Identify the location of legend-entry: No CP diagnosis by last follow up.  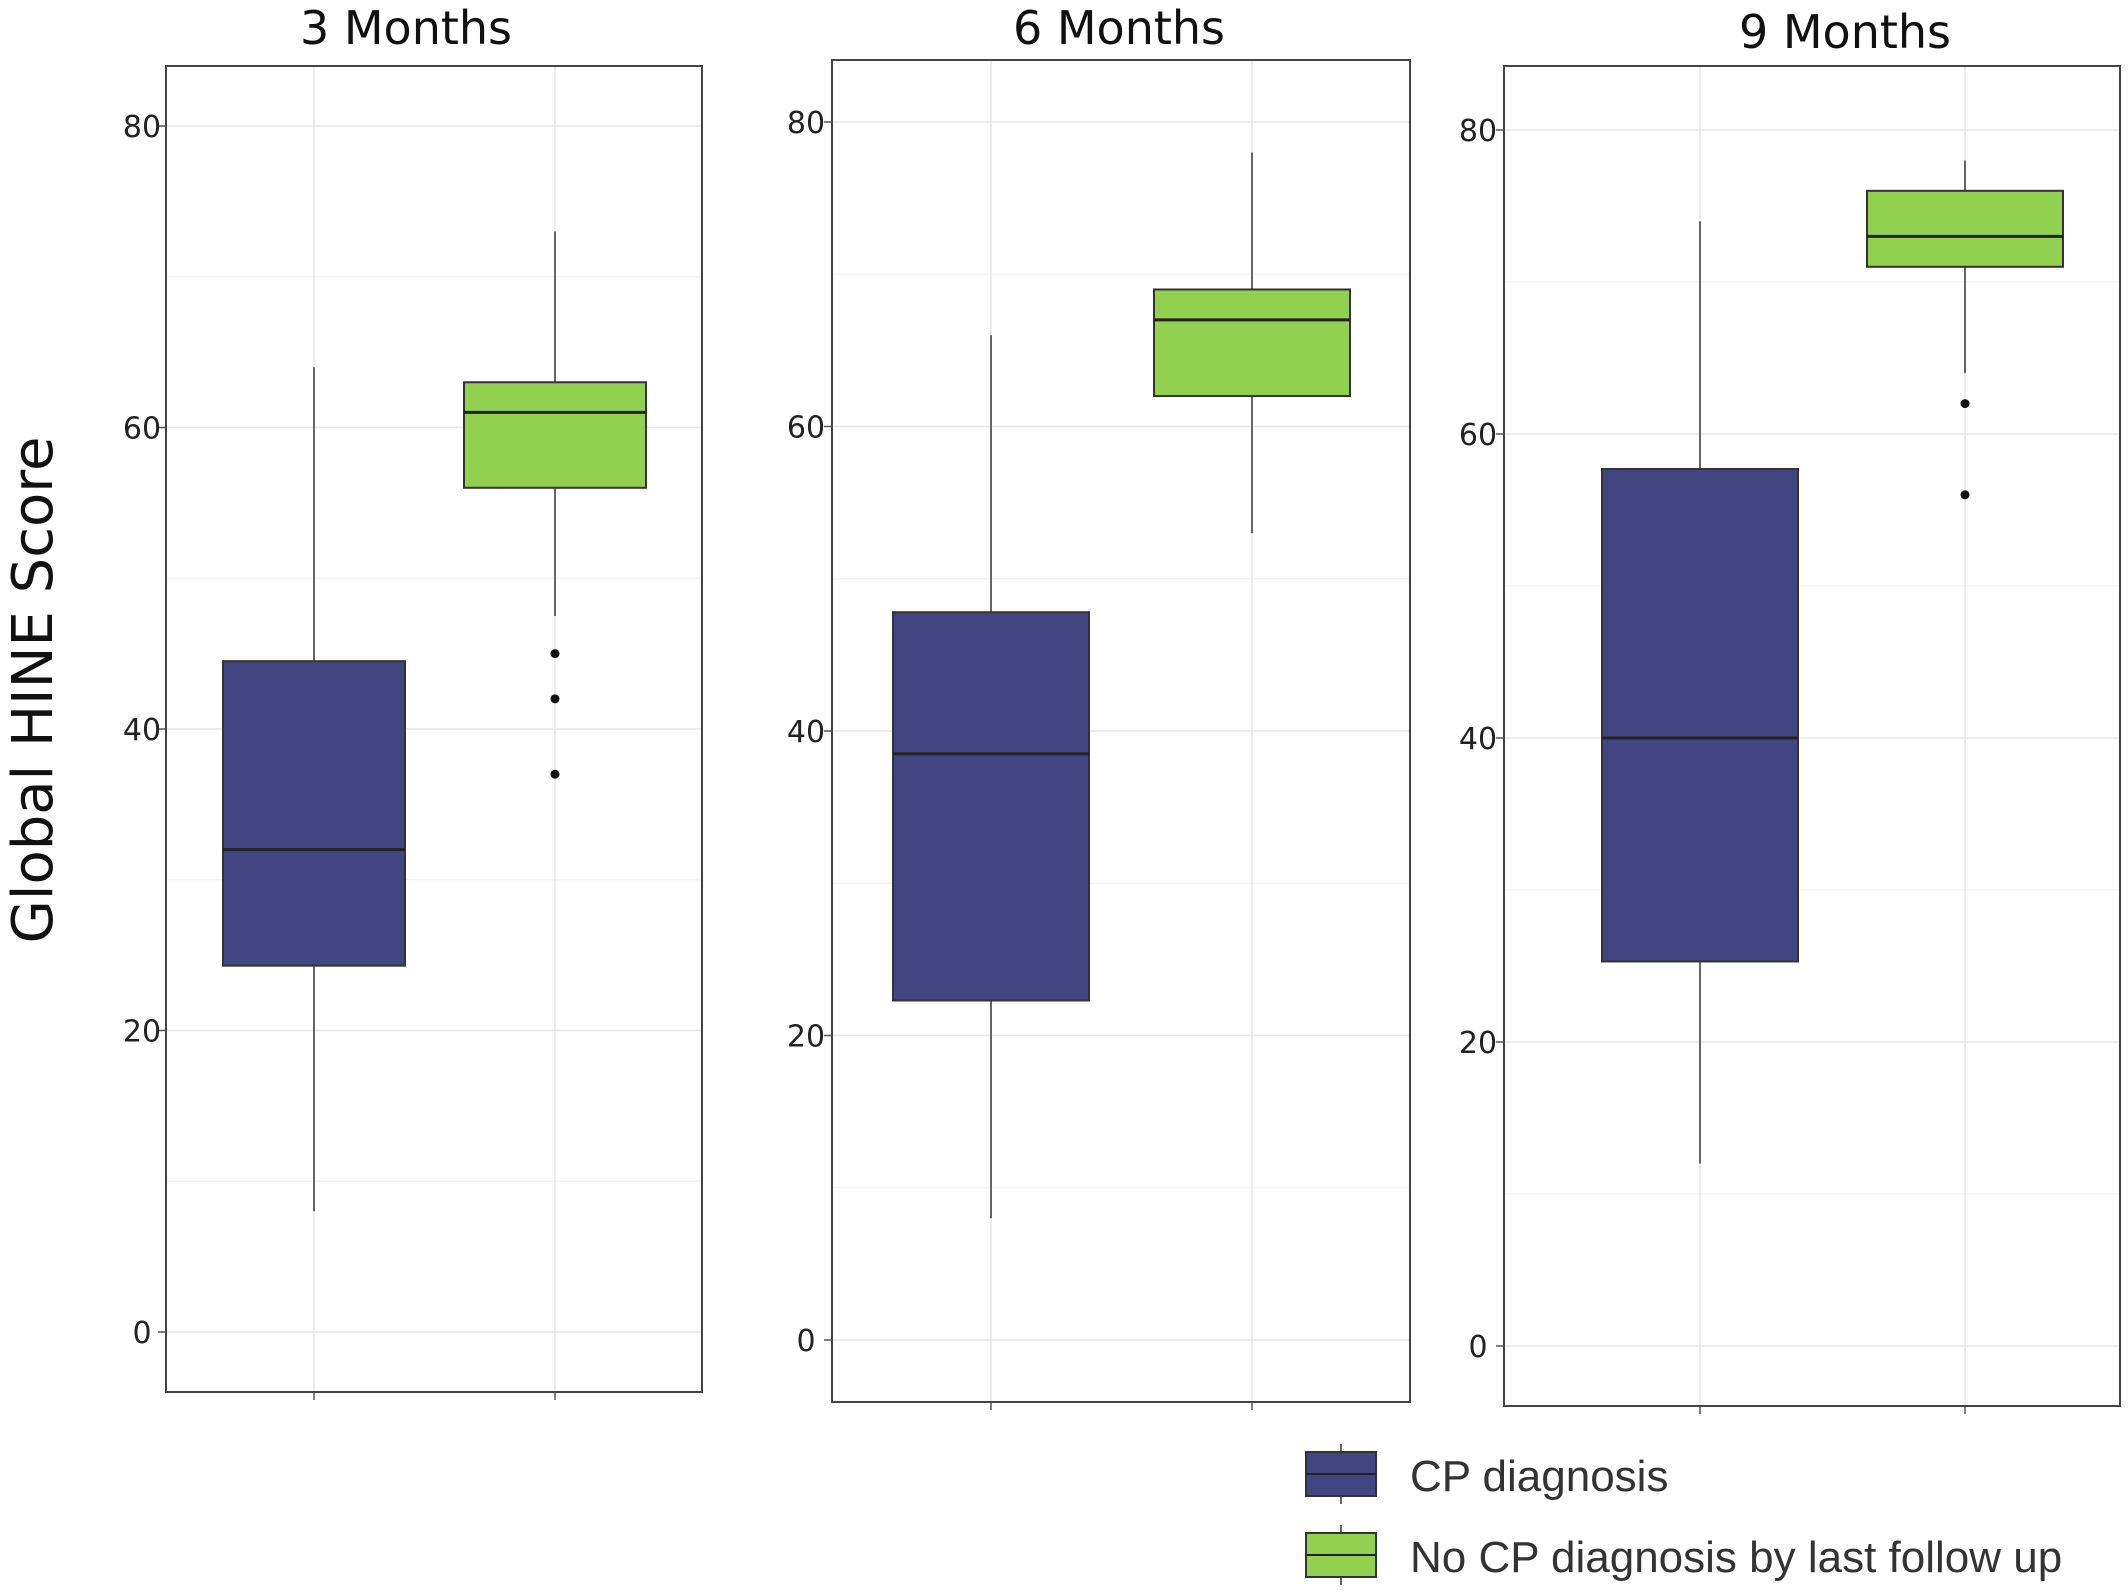
(1683, 1555).